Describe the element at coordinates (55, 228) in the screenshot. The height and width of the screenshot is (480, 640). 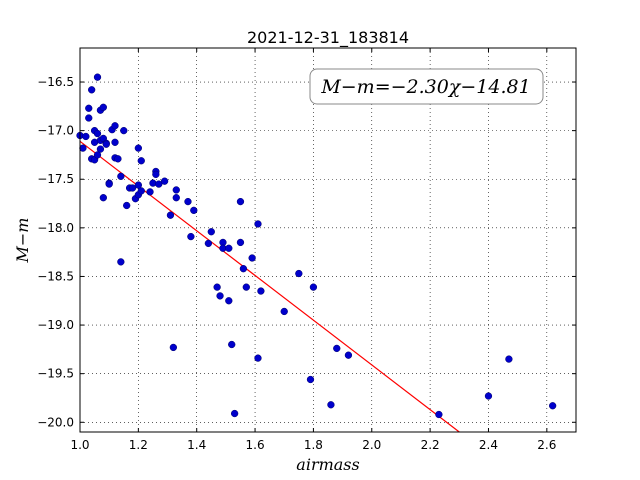
I see `y-tick-label: −18.0` at that location.